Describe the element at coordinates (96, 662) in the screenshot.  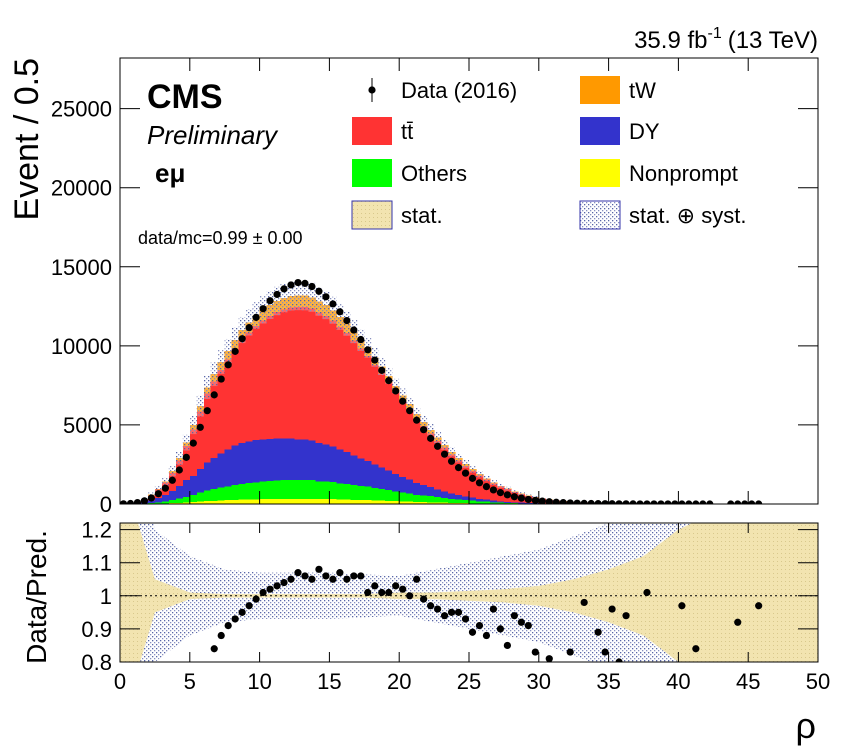
I see `ratio-y-tick-label: 0.8` at that location.